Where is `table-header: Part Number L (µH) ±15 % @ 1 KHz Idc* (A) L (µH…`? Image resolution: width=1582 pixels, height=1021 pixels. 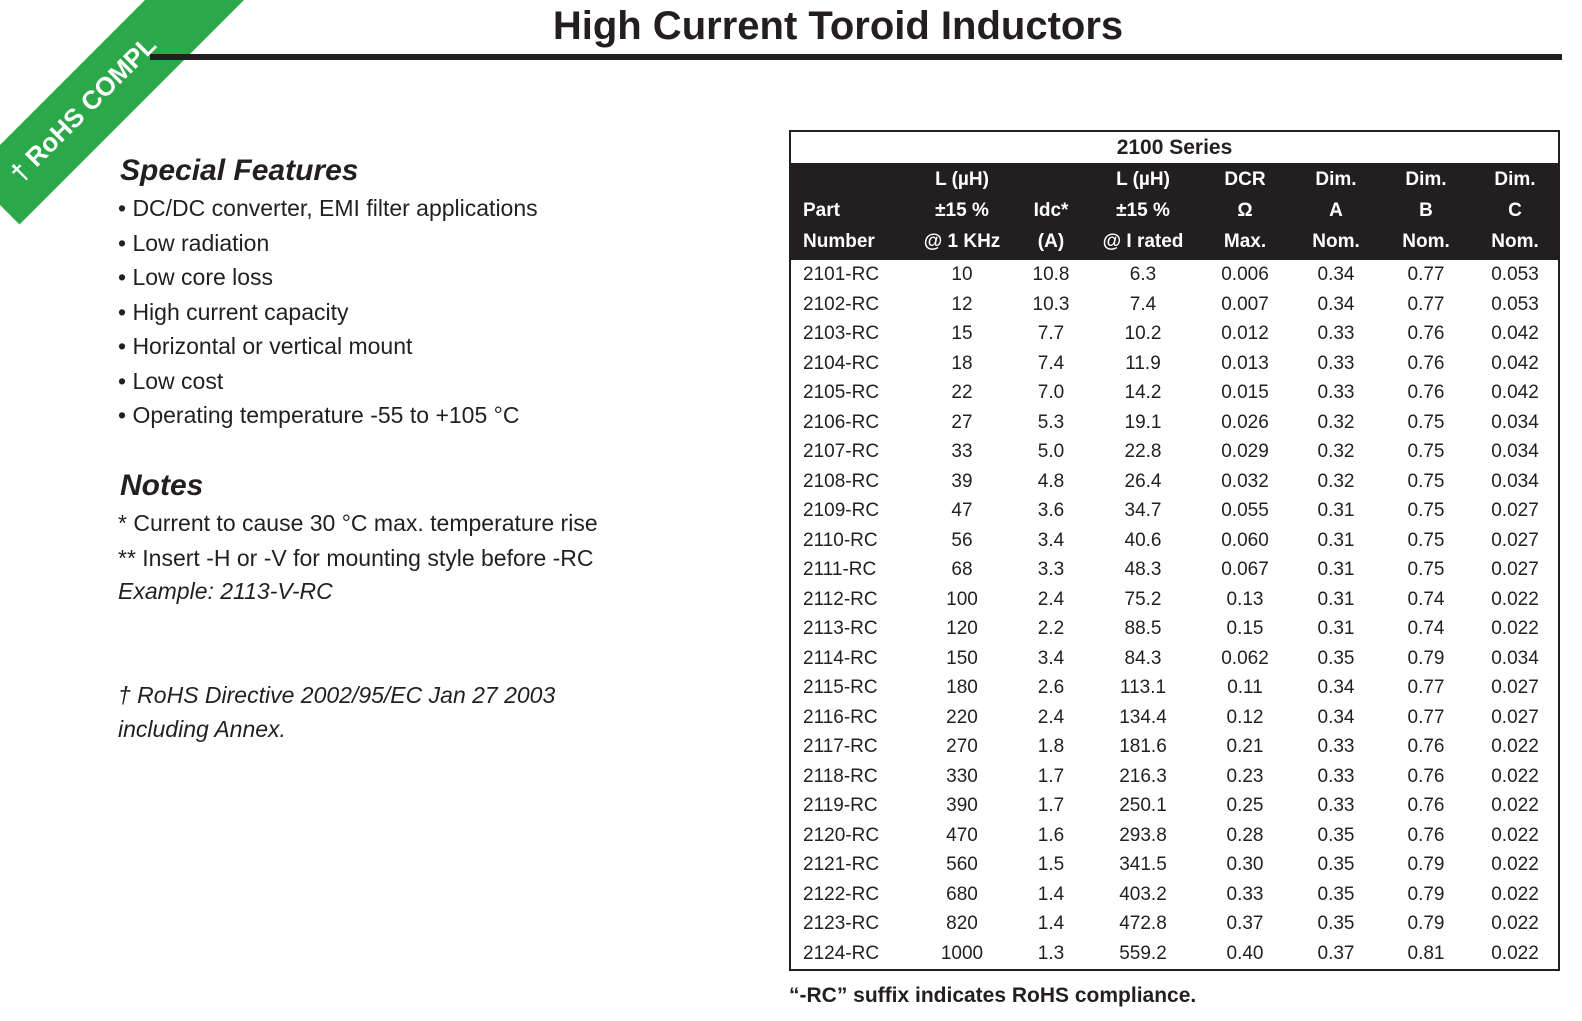 table-header: Part Number L (µH) ±15 % @ 1 KHz Idc* (A) L (µH… is located at coordinates (1174, 211).